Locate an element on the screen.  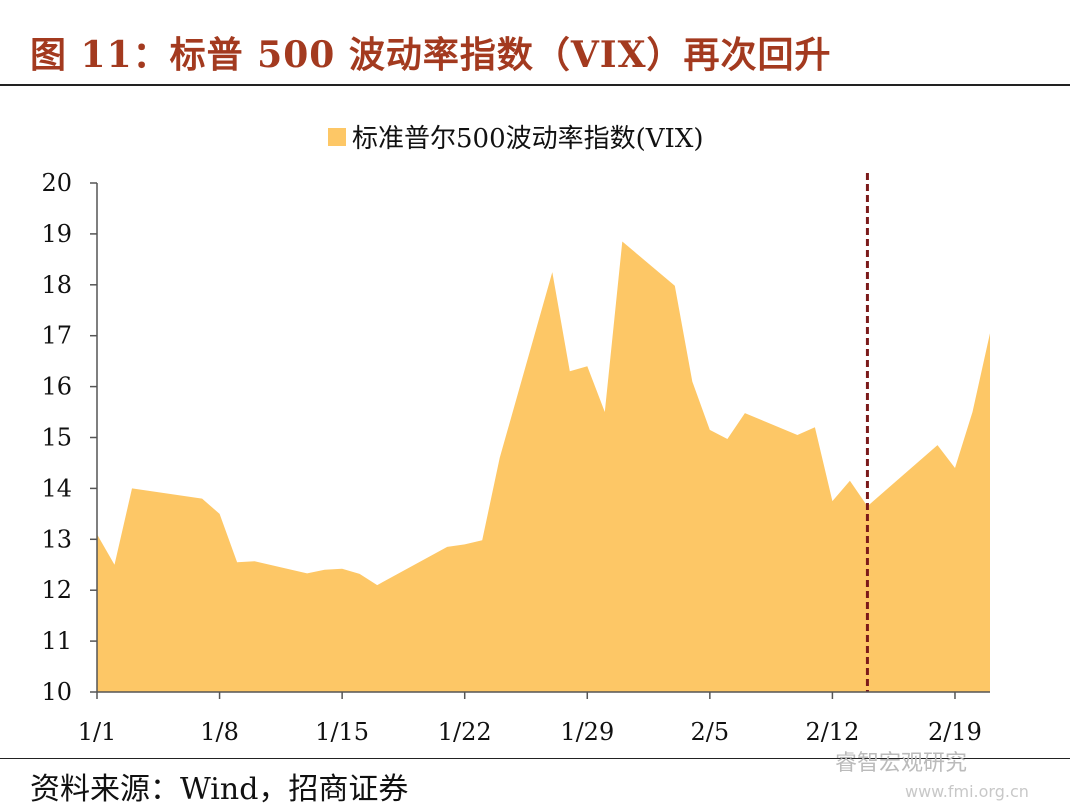
y-tick-label-15: 15 is located at coordinates (56, 438).